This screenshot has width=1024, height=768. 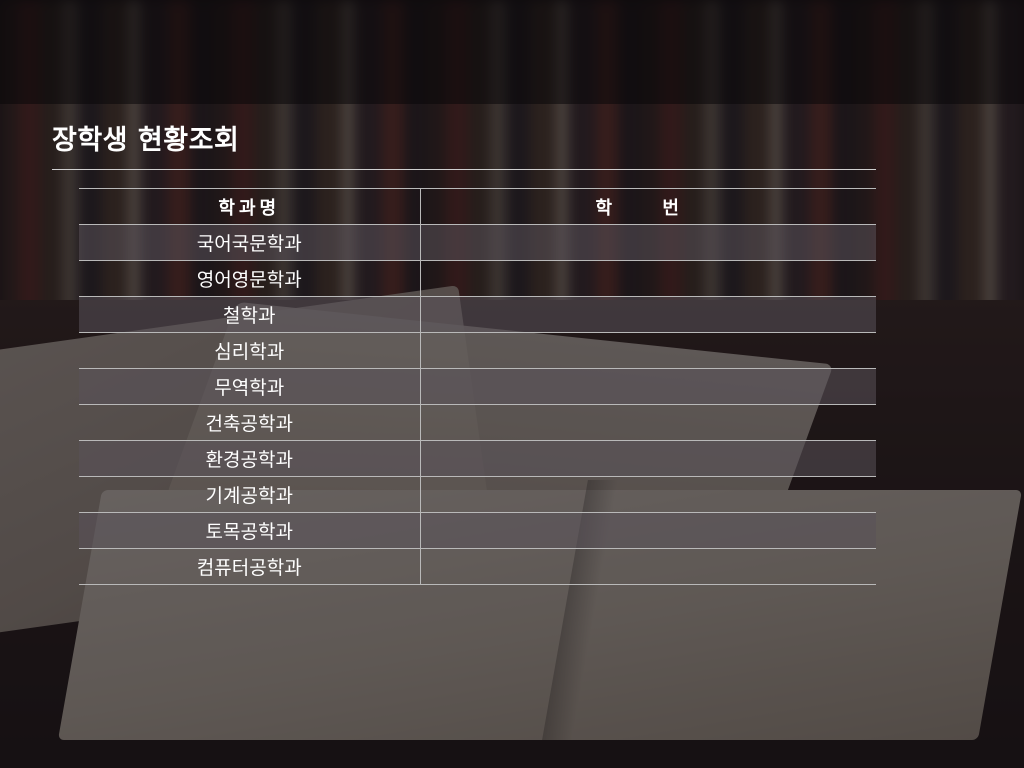 What do you see at coordinates (250, 530) in the screenshot?
I see `department-cell: 토목공학과` at bounding box center [250, 530].